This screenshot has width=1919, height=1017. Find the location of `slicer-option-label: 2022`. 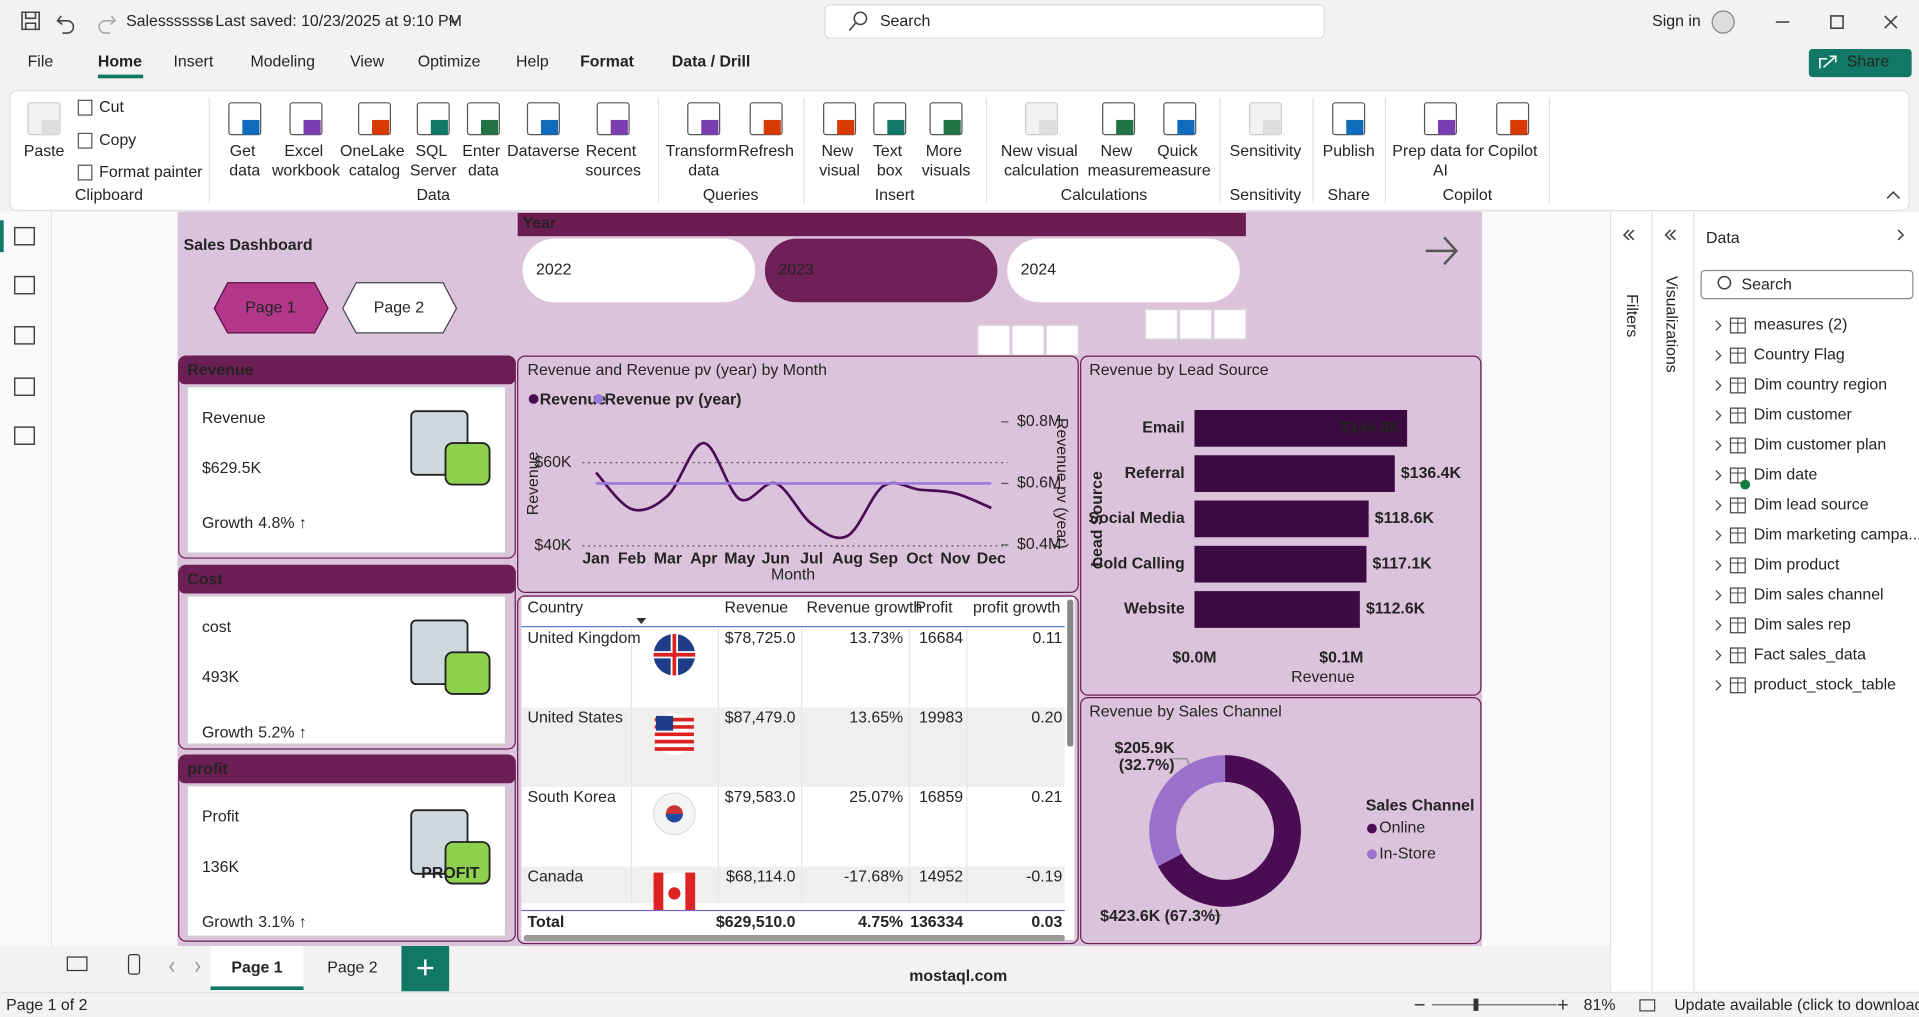

slicer-option-label: 2022 is located at coordinates (554, 270).